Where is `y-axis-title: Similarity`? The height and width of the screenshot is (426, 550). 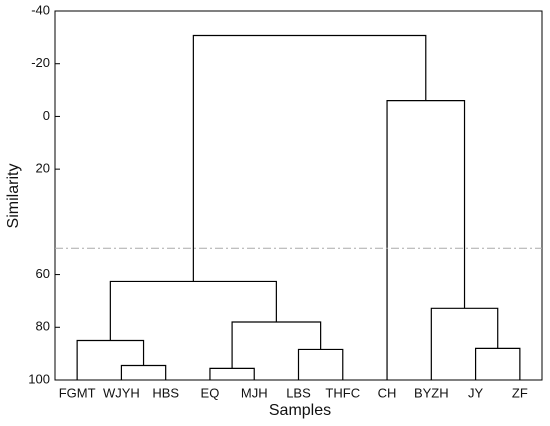 y-axis-title: Similarity is located at coordinates (13, 196).